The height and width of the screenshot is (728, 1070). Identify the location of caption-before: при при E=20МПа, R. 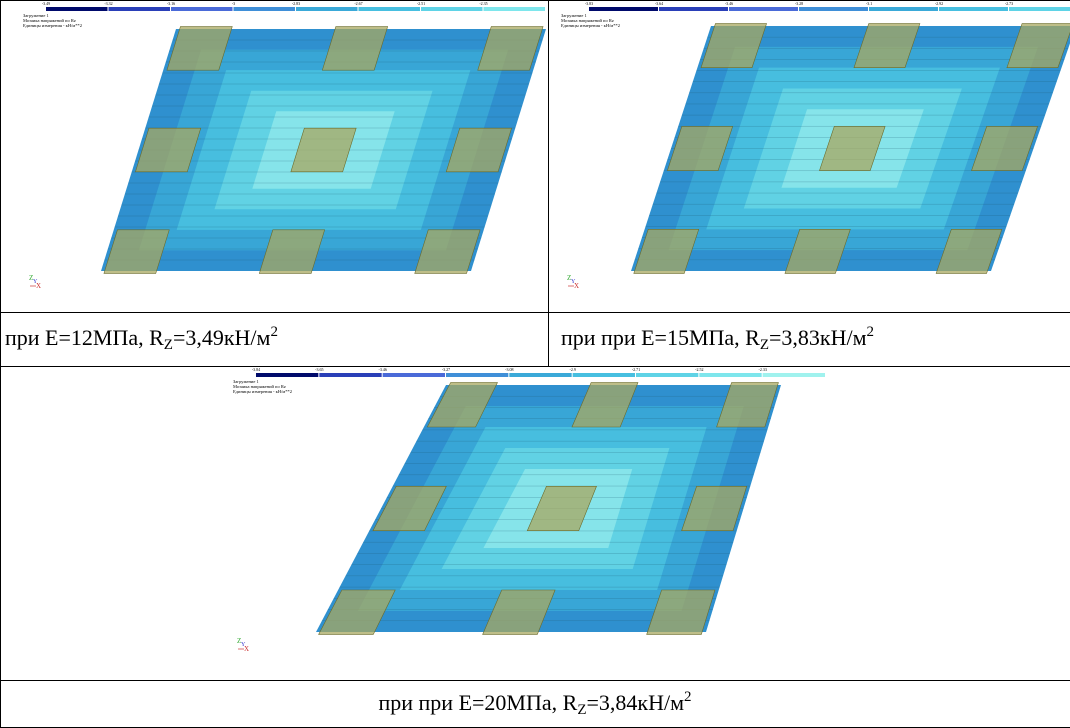
(478, 702).